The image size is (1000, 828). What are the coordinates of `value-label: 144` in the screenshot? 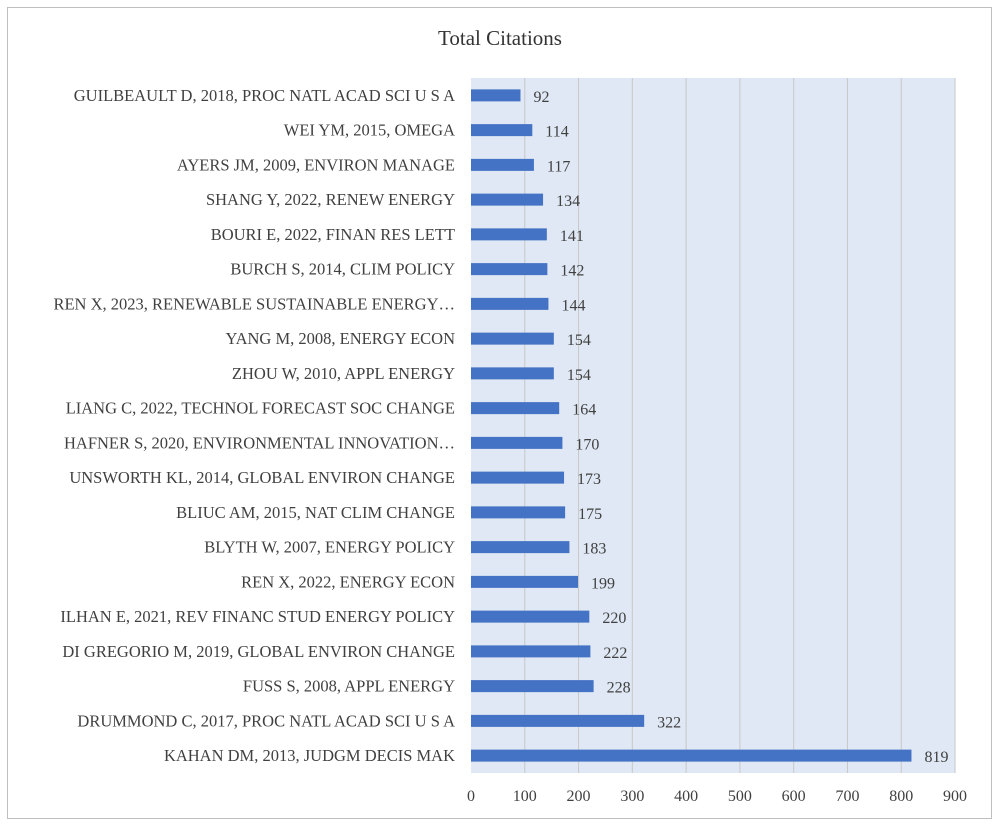 It's located at (573, 305).